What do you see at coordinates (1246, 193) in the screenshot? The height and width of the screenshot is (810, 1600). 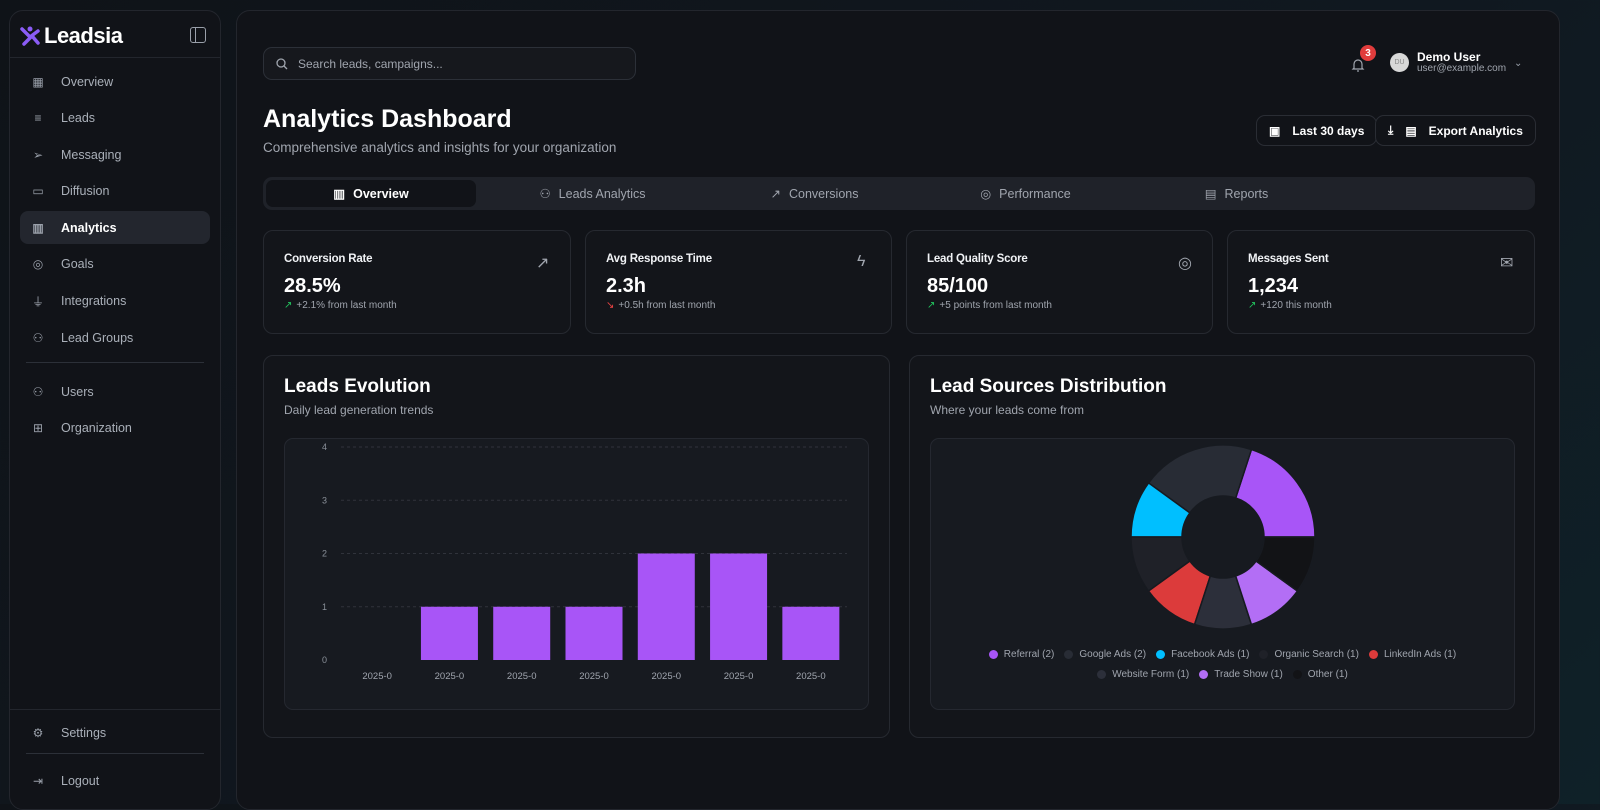 I see `tab-label: Reports` at bounding box center [1246, 193].